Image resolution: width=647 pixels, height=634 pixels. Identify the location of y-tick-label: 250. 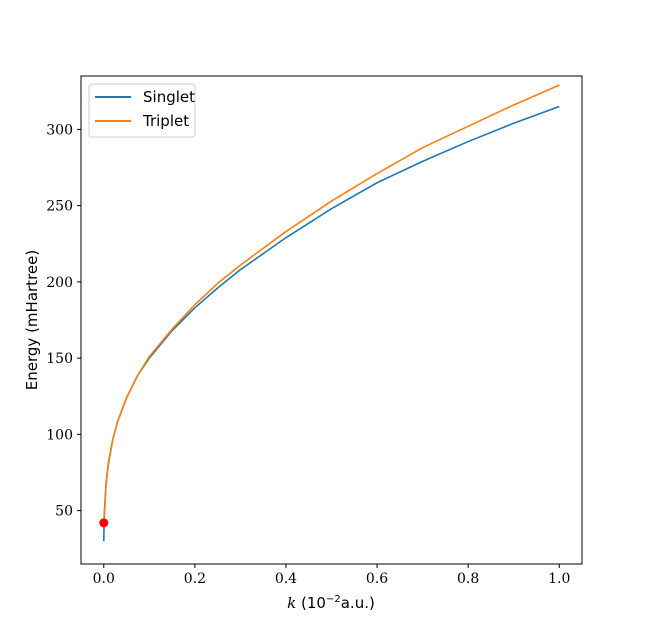
(59, 207).